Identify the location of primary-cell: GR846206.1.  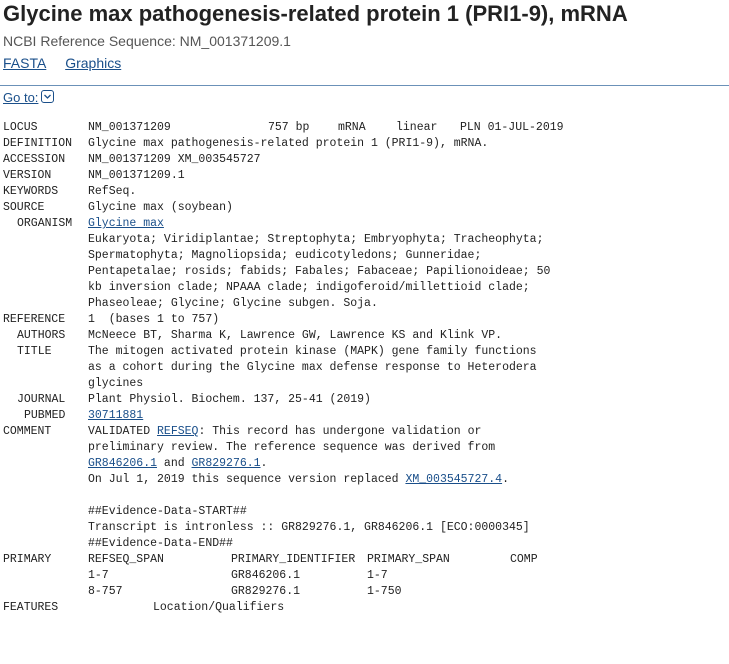
(266, 575).